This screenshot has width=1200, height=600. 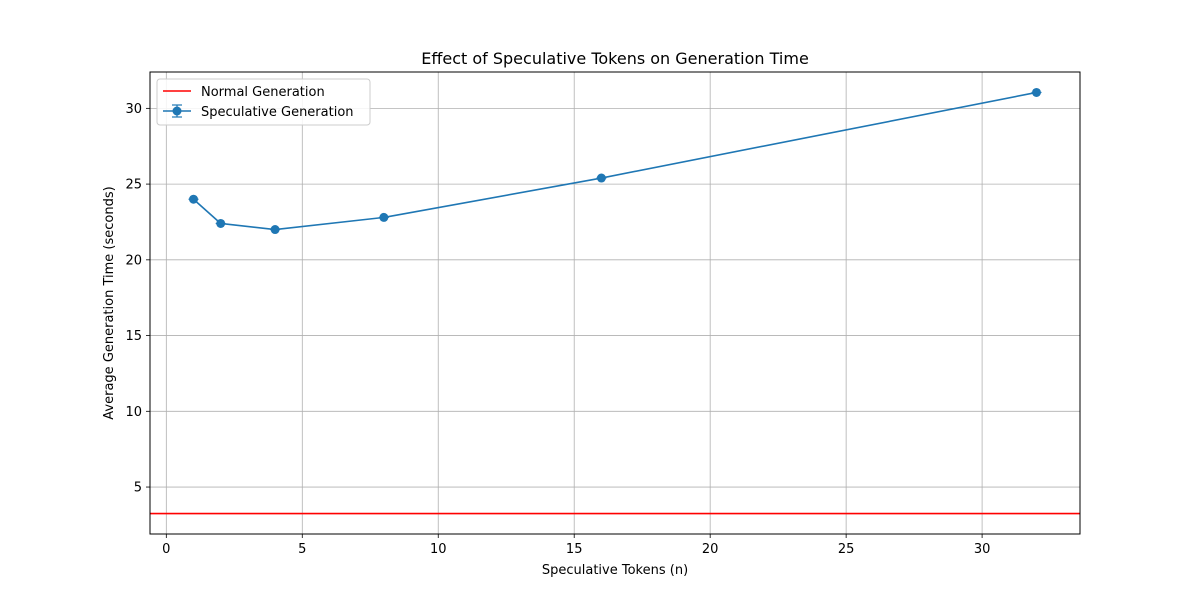 I want to click on y-axis: 5 10 15 20 25 30, so click(x=137, y=299).